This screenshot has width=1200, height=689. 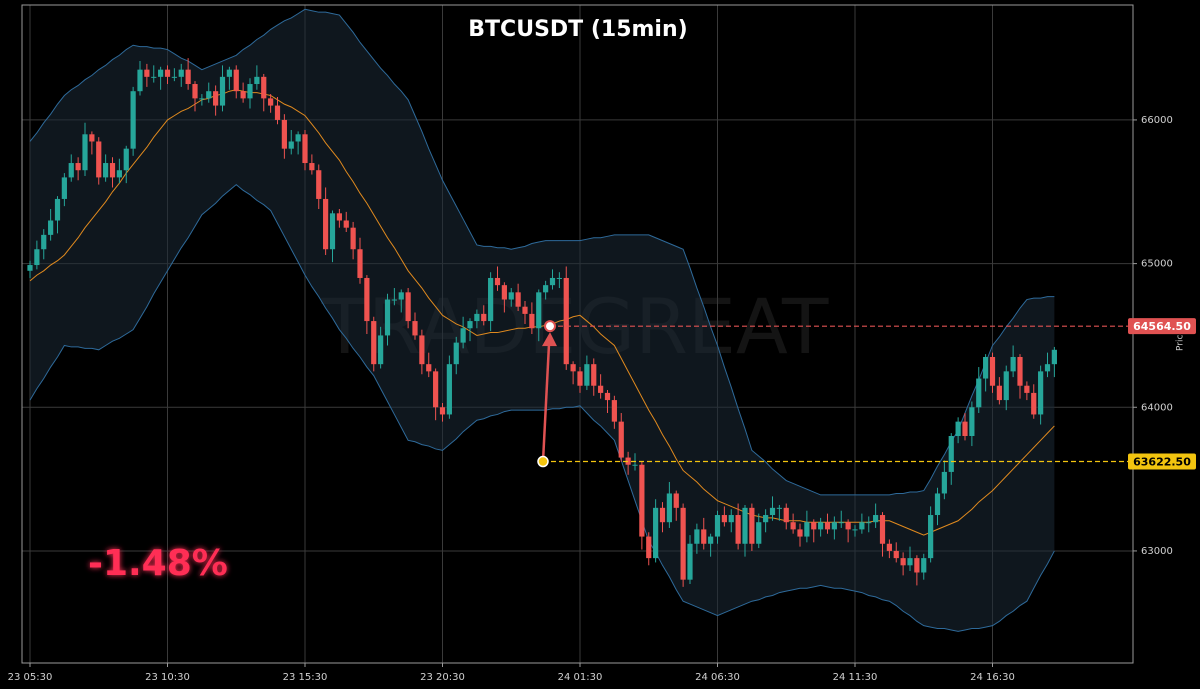 I want to click on x-tick-label: 23 20:30, so click(x=442, y=677).